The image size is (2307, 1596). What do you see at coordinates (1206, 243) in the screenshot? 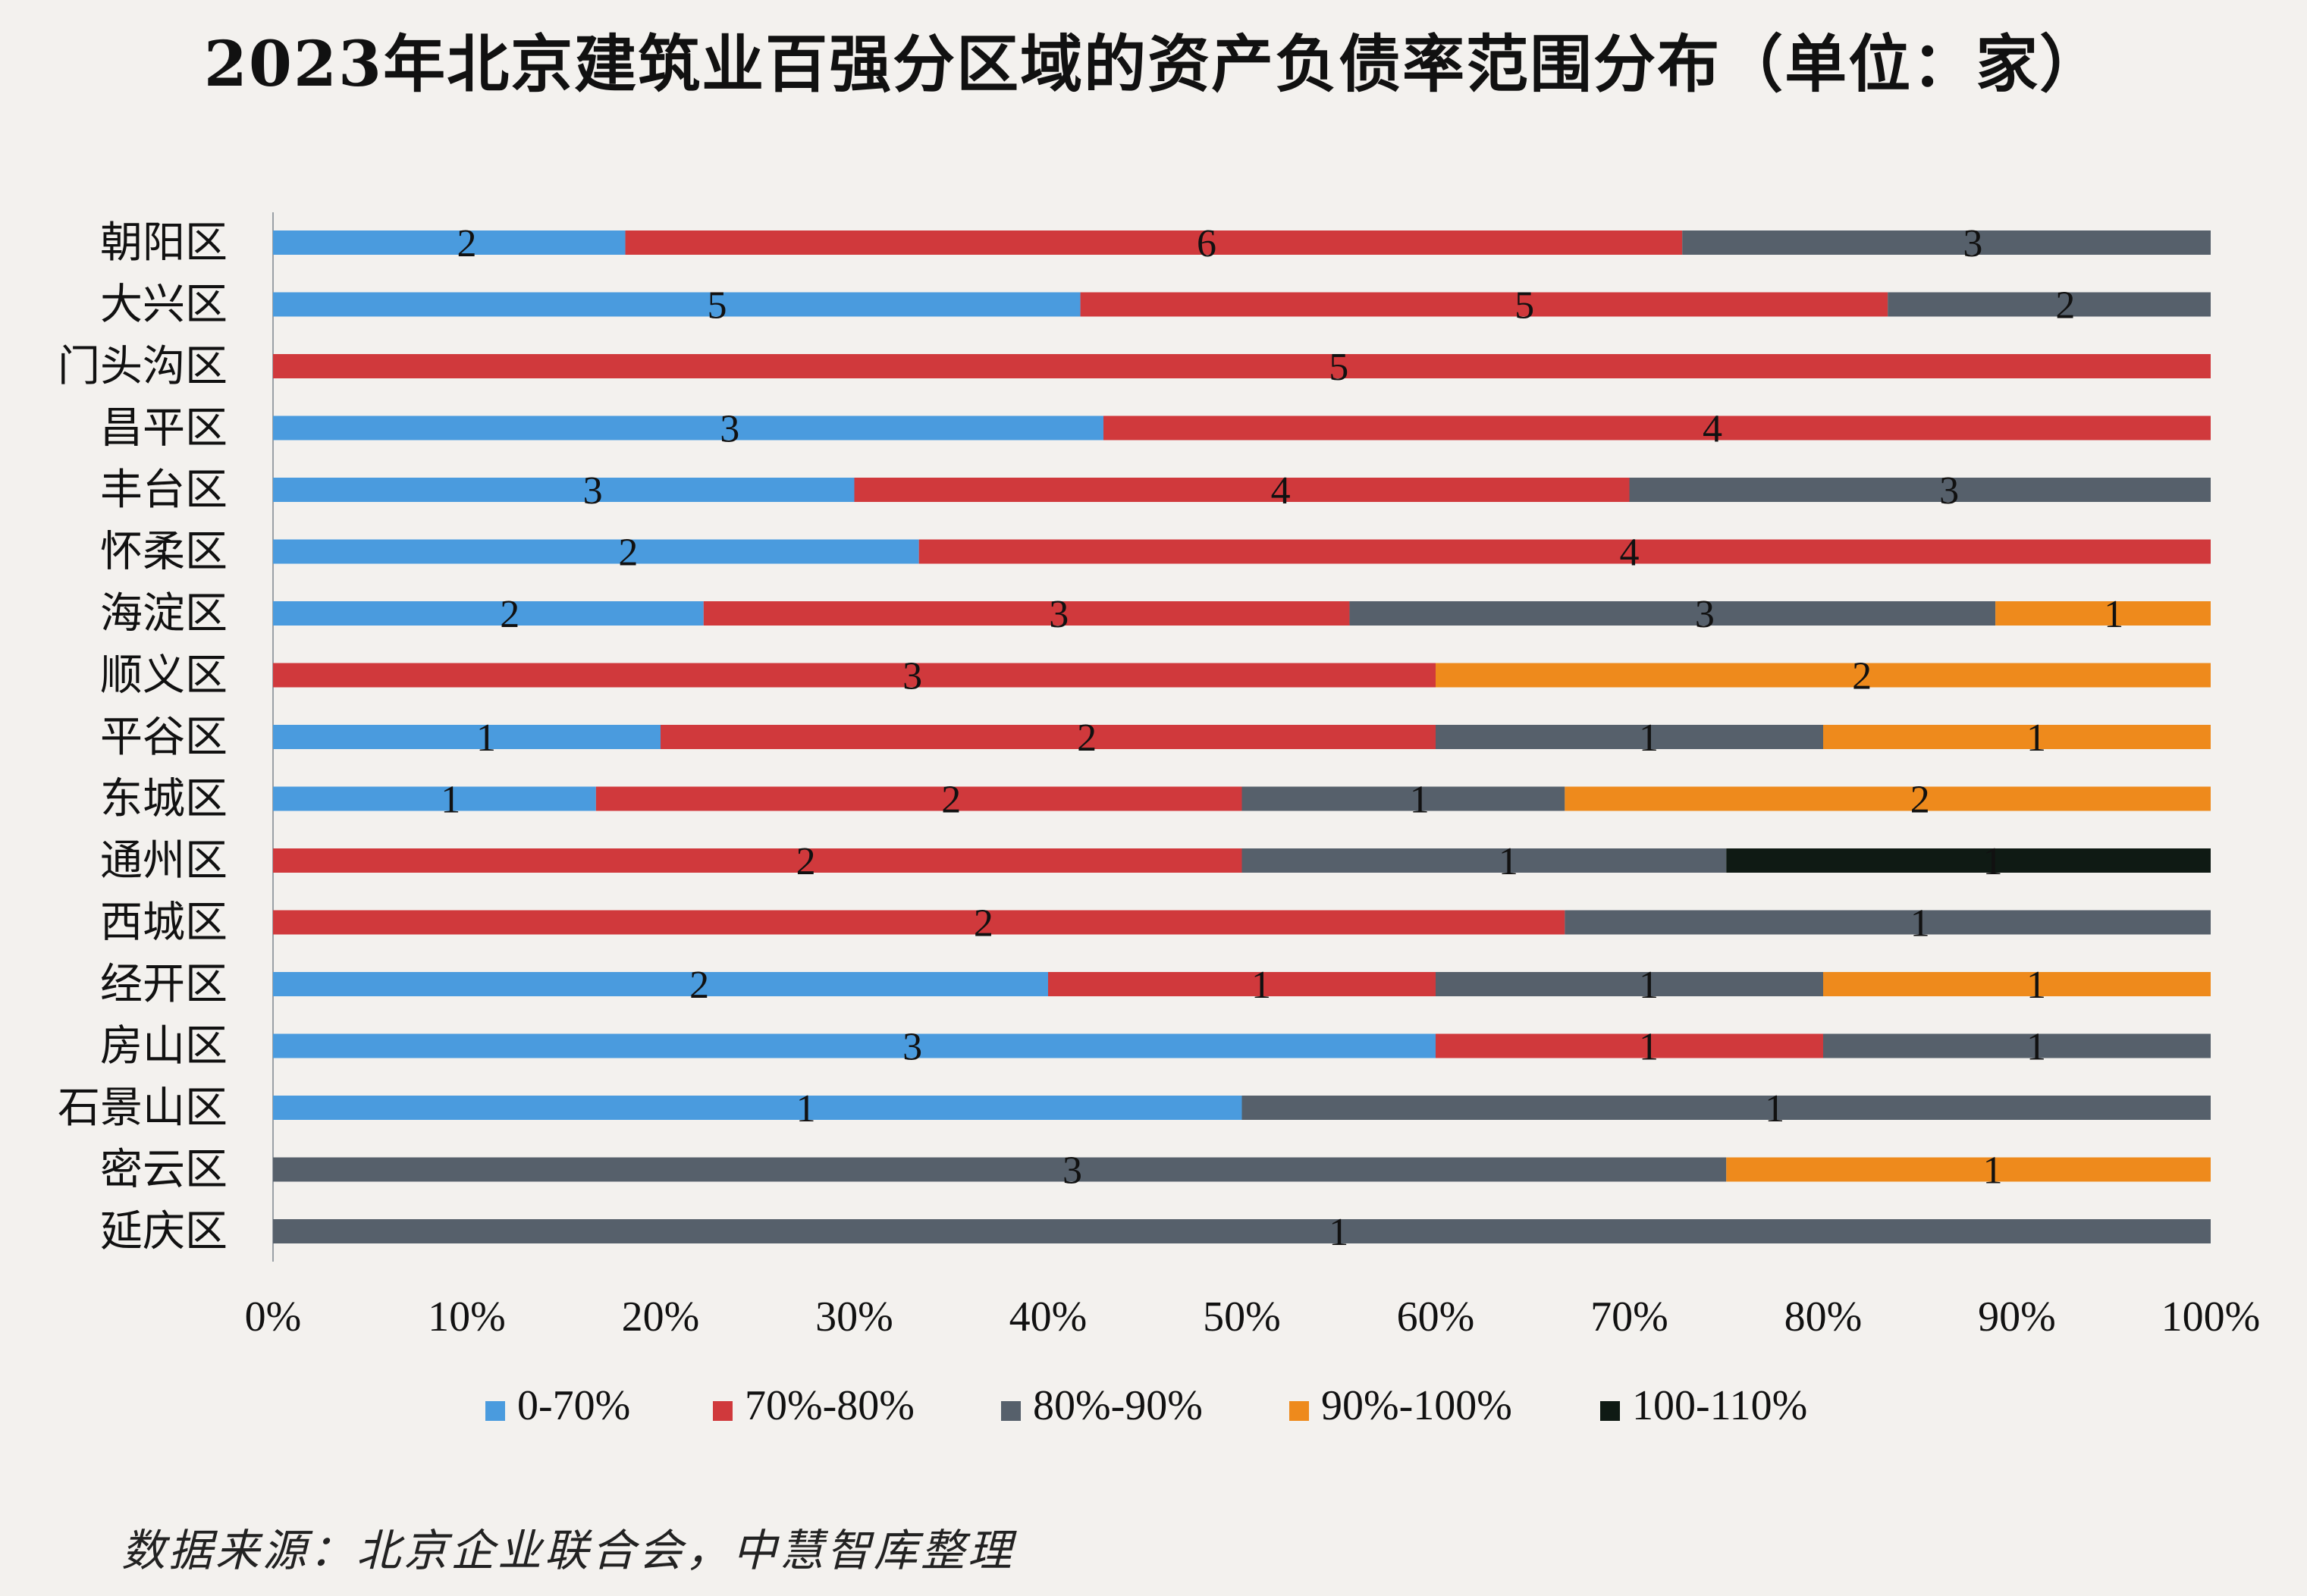
I see `data-label: 6` at bounding box center [1206, 243].